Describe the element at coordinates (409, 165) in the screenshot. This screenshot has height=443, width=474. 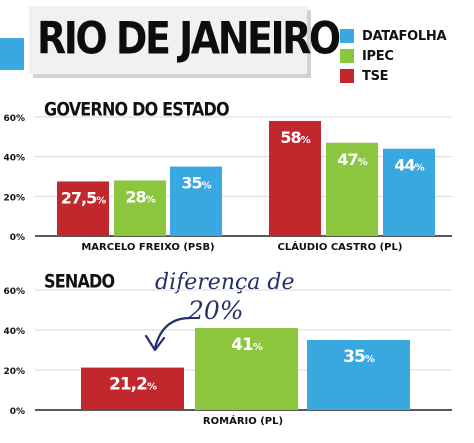
I see `data-label: 44%` at that location.